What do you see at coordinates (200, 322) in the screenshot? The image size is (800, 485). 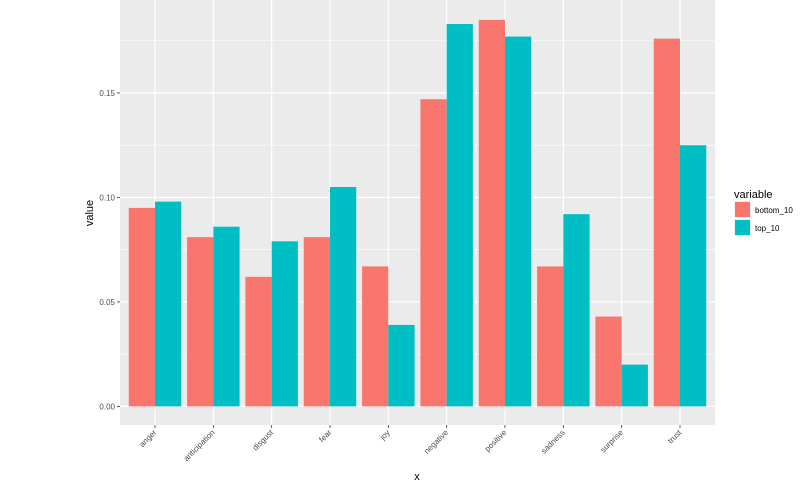 I see `bar-bottom_10-anticipation` at bounding box center [200, 322].